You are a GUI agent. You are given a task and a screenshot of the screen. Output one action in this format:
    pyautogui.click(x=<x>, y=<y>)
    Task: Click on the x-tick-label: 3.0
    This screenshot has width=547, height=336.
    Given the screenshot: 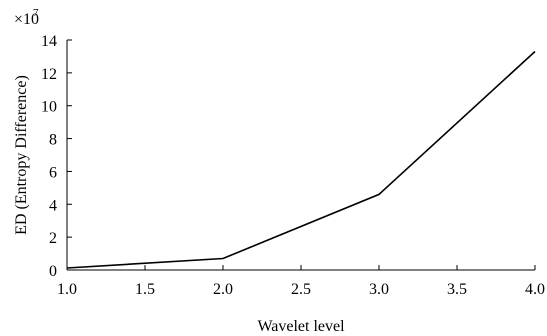 What is the action you would take?
    pyautogui.click(x=379, y=289)
    